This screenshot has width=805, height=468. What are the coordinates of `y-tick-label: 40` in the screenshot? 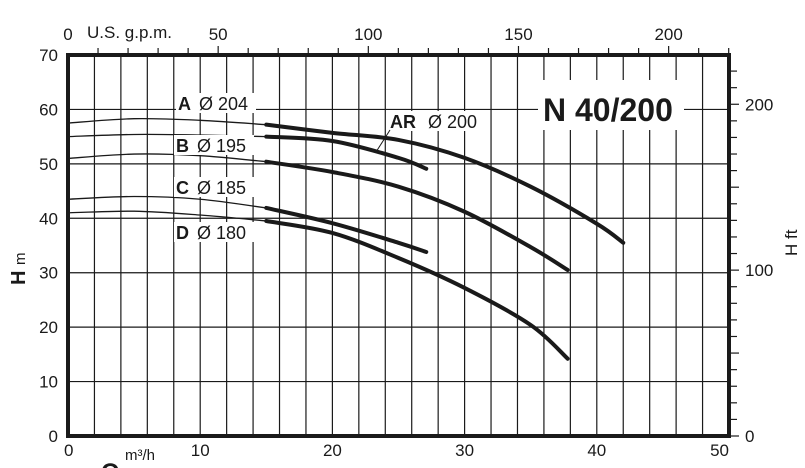 It's located at (48, 218).